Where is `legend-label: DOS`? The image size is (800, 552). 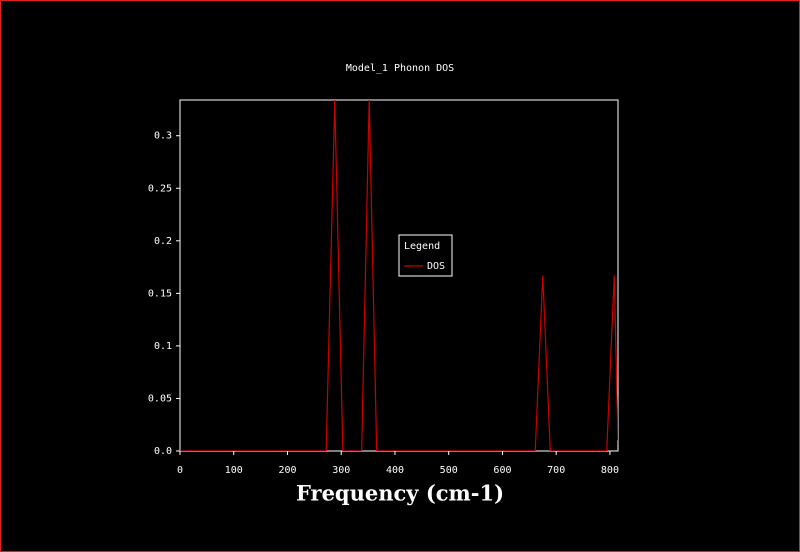 legend-label: DOS is located at coordinates (436, 266).